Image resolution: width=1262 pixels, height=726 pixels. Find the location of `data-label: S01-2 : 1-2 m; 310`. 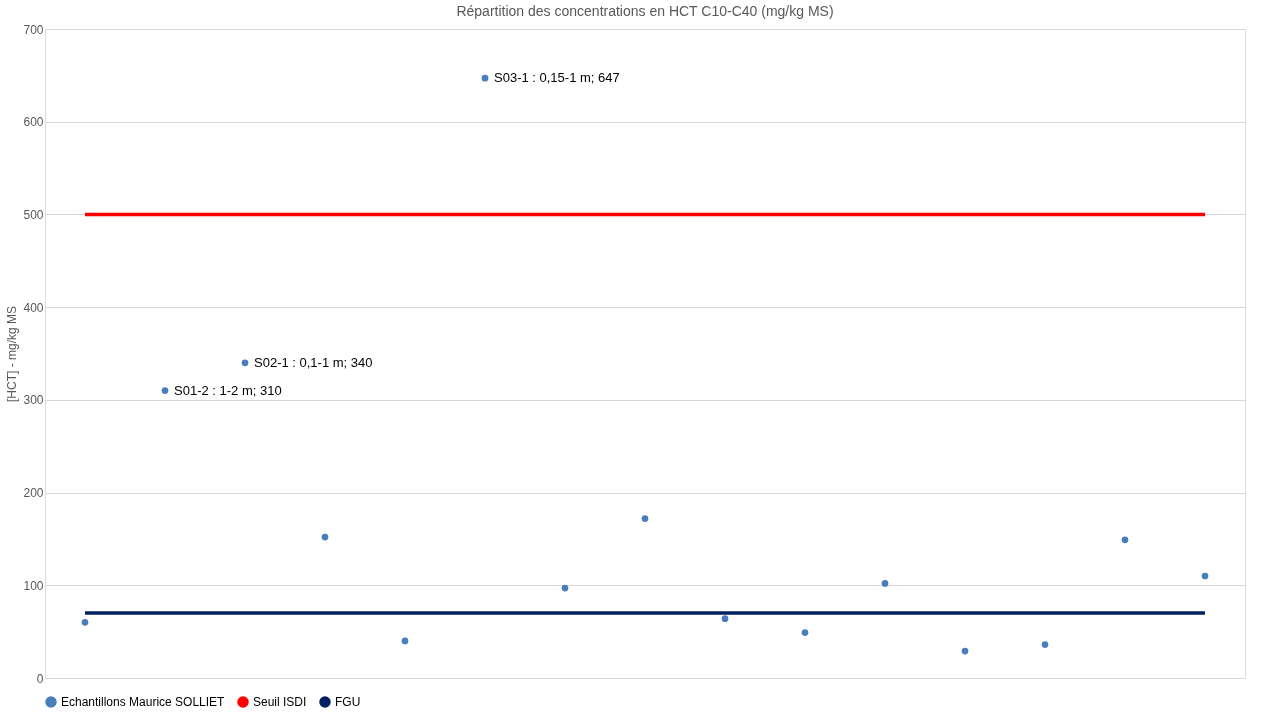

data-label: S01-2 : 1-2 m; 310 is located at coordinates (228, 390).